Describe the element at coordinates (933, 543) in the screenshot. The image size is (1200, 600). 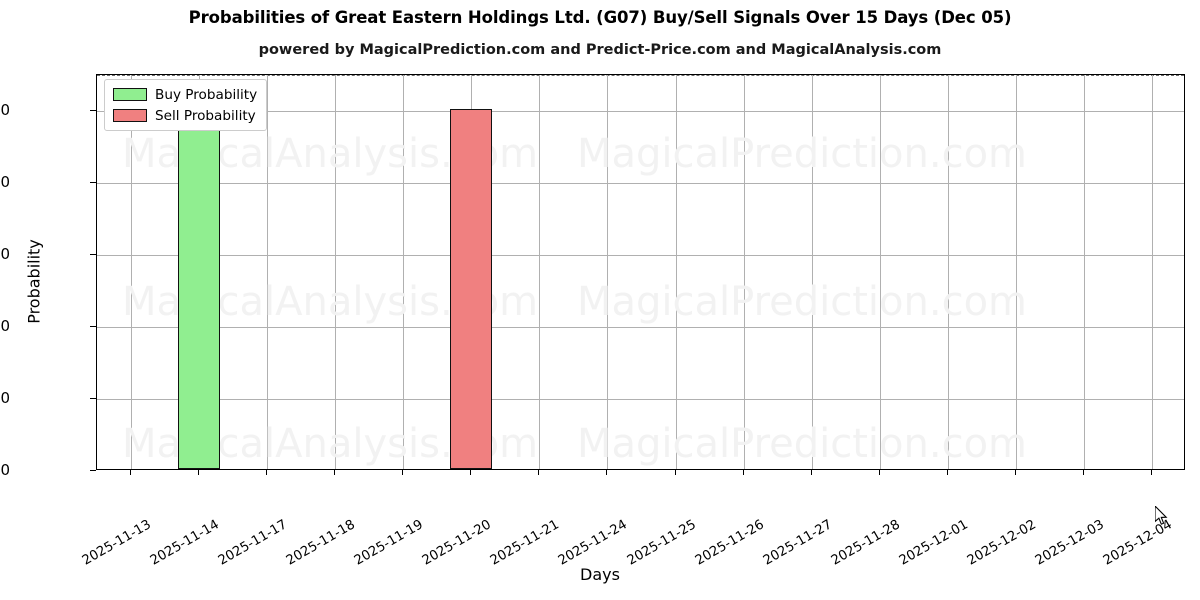
I see `x-tick-label: 2025-12-01` at that location.